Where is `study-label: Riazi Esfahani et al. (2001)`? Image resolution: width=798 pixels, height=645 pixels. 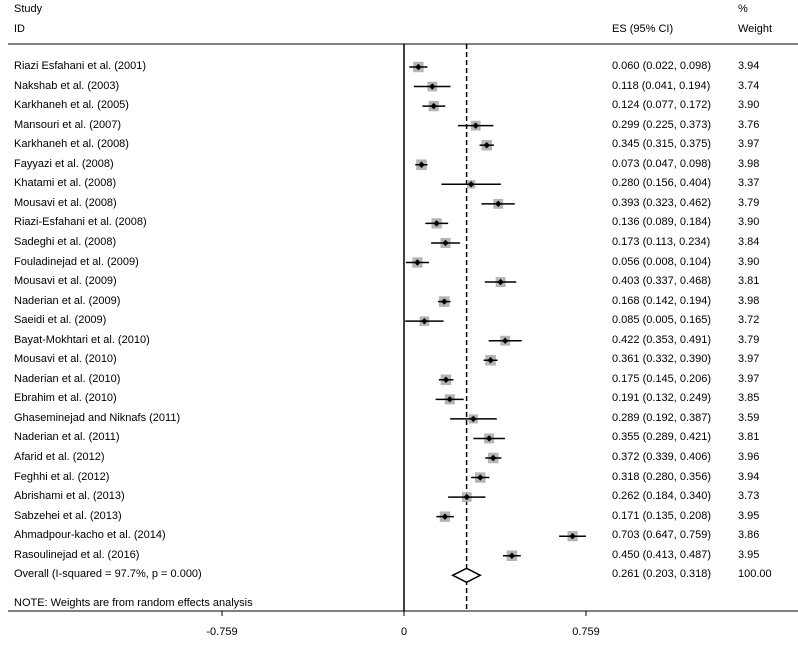 study-label: Riazi Esfahani et al. (2001) is located at coordinates (80, 66).